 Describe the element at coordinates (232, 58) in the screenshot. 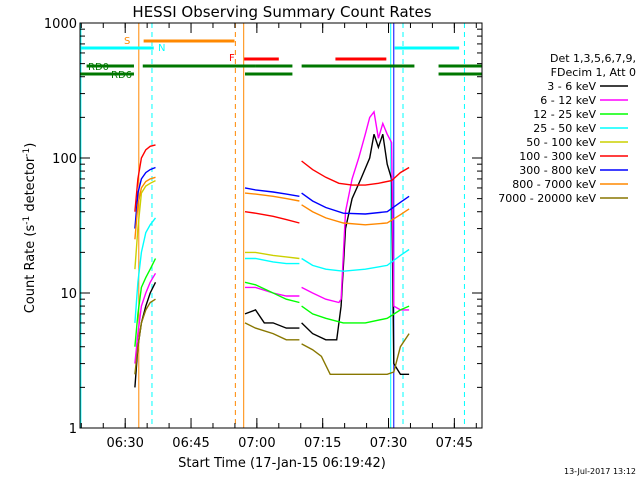

I see `state-label-f: F` at that location.